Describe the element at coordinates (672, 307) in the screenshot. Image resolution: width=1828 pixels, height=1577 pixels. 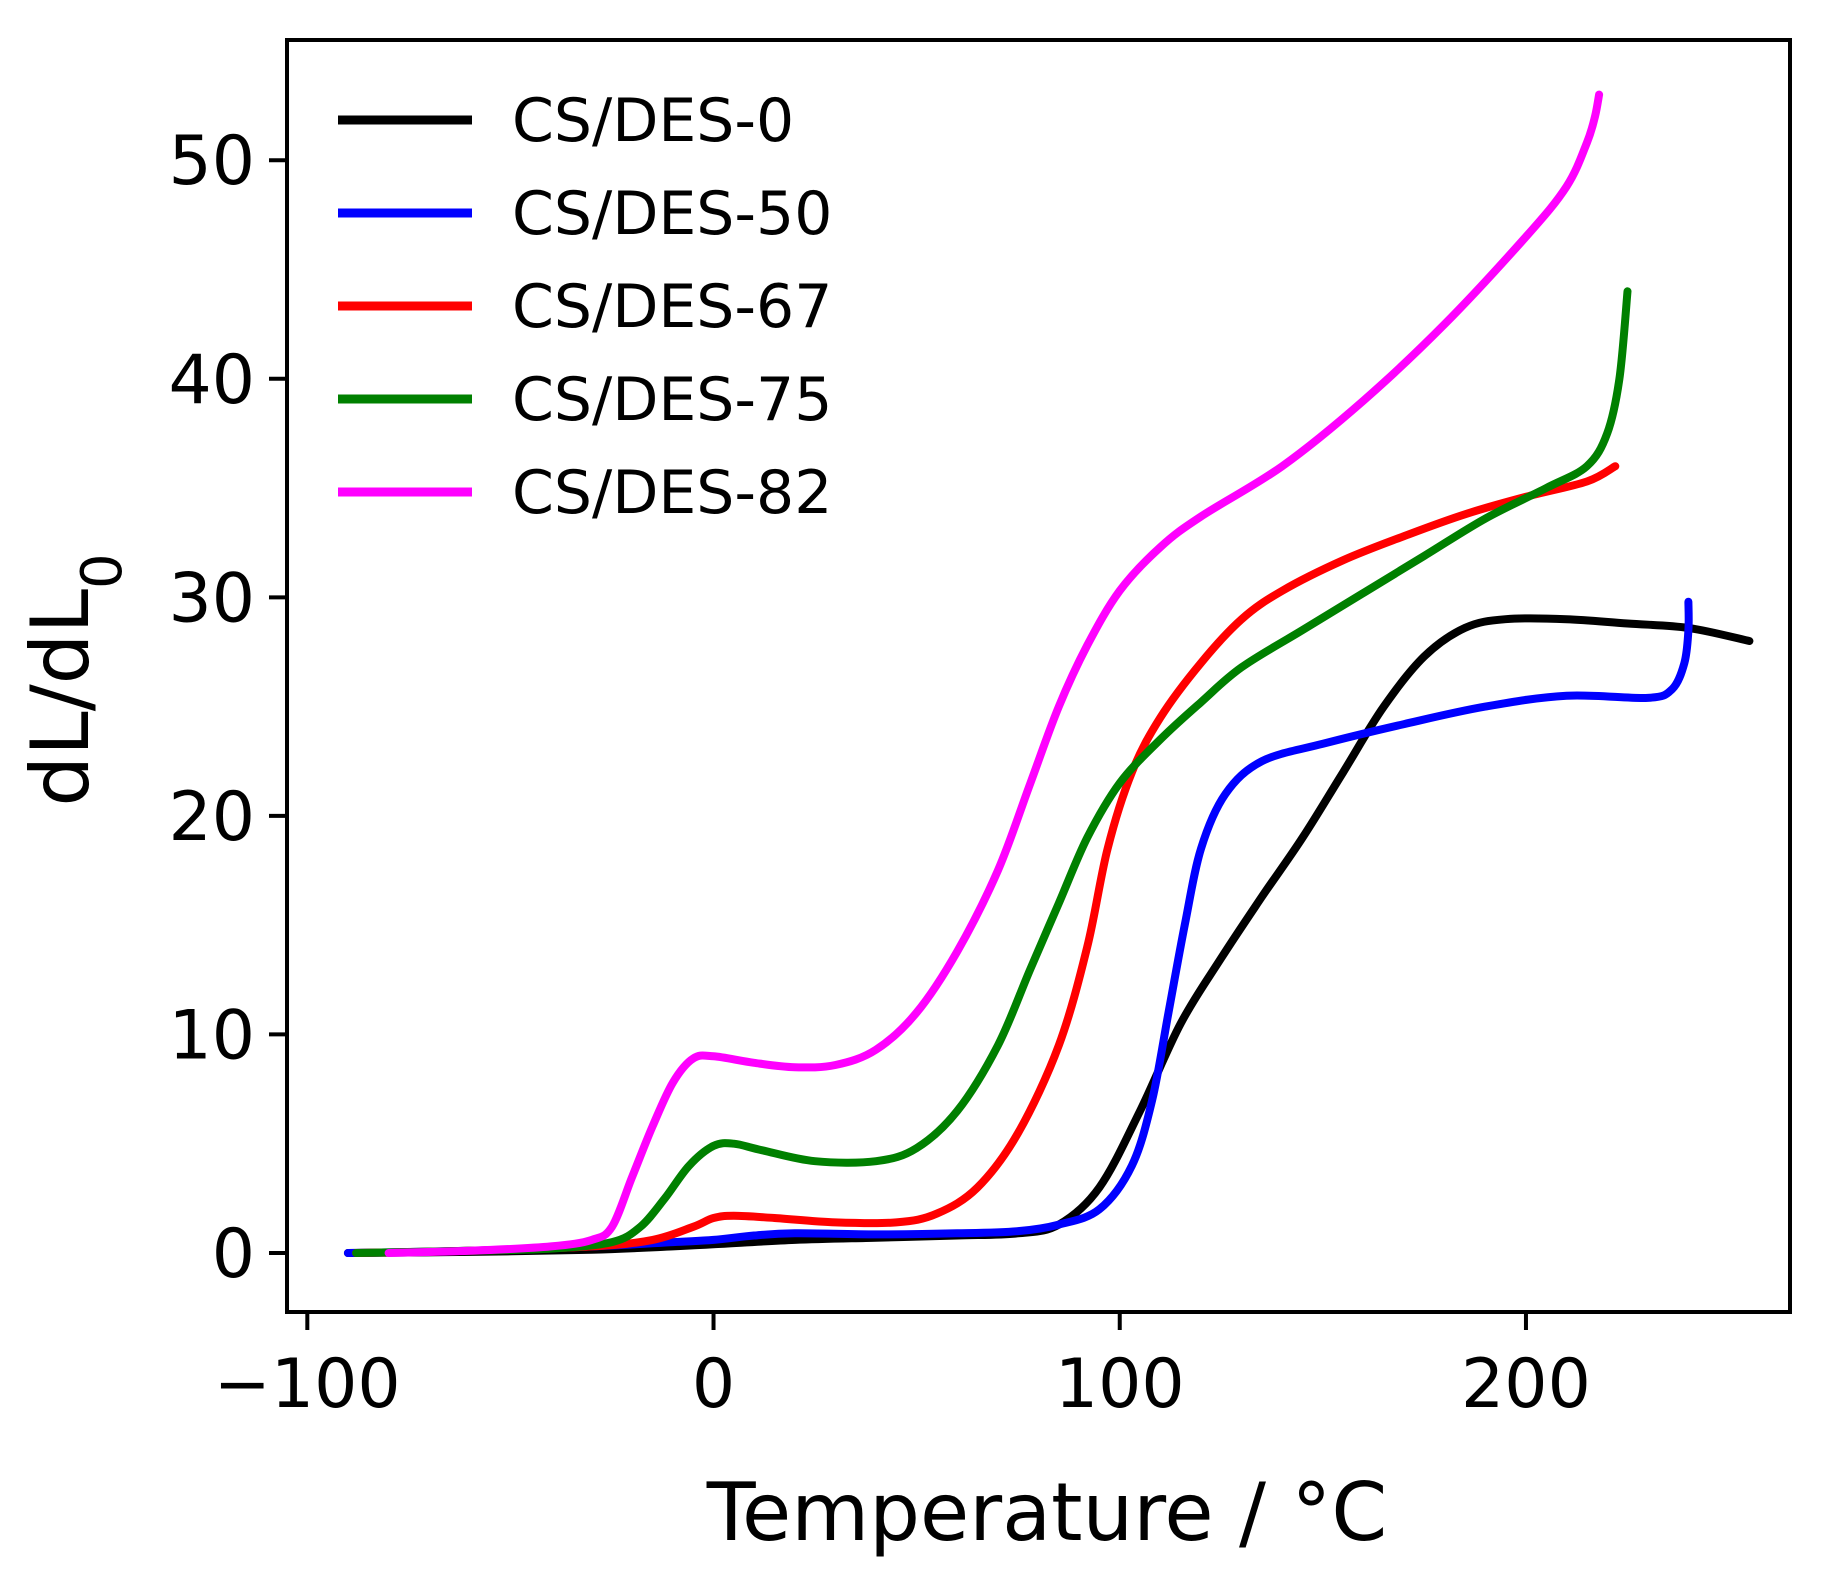
I see `legend-label: CS/DES-67` at that location.